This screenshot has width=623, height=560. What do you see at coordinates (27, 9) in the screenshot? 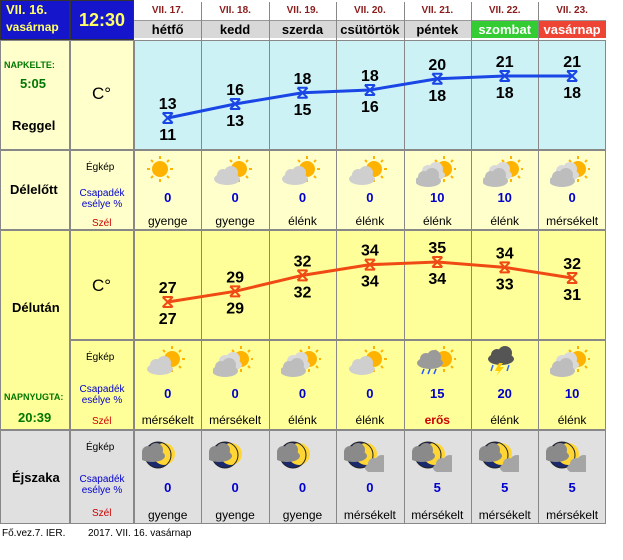
I see `header-date: VII. 16.` at bounding box center [27, 9].